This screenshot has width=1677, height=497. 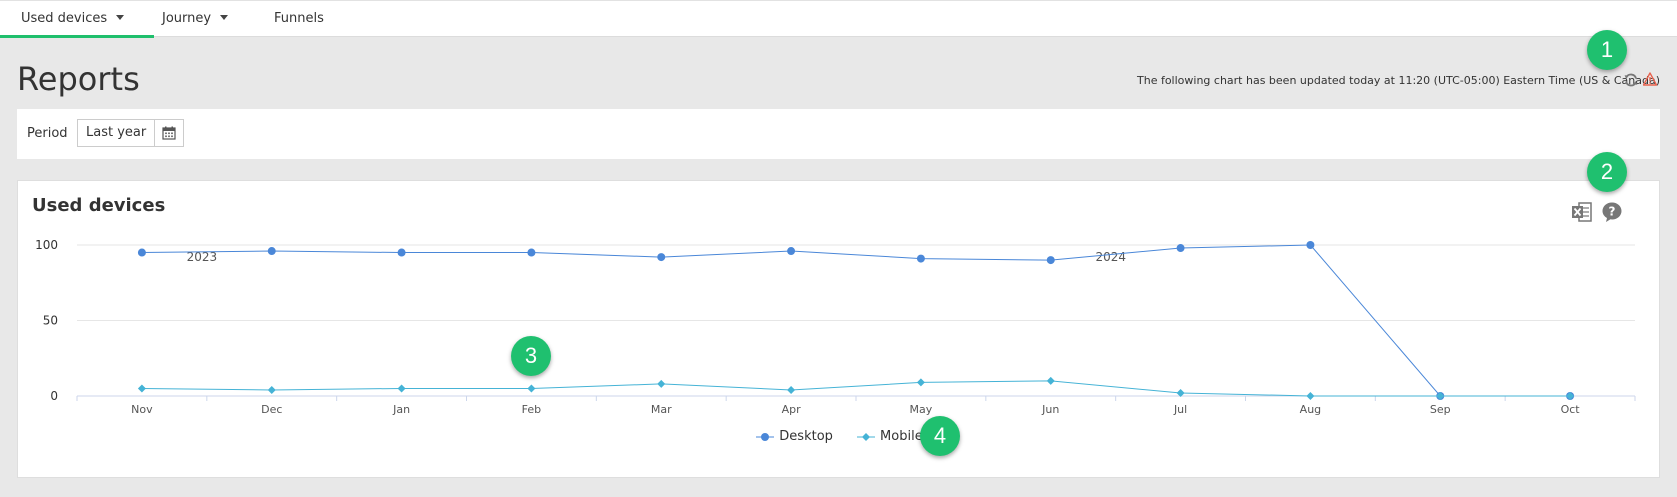 What do you see at coordinates (47, 133) in the screenshot?
I see `period-label: Period` at bounding box center [47, 133].